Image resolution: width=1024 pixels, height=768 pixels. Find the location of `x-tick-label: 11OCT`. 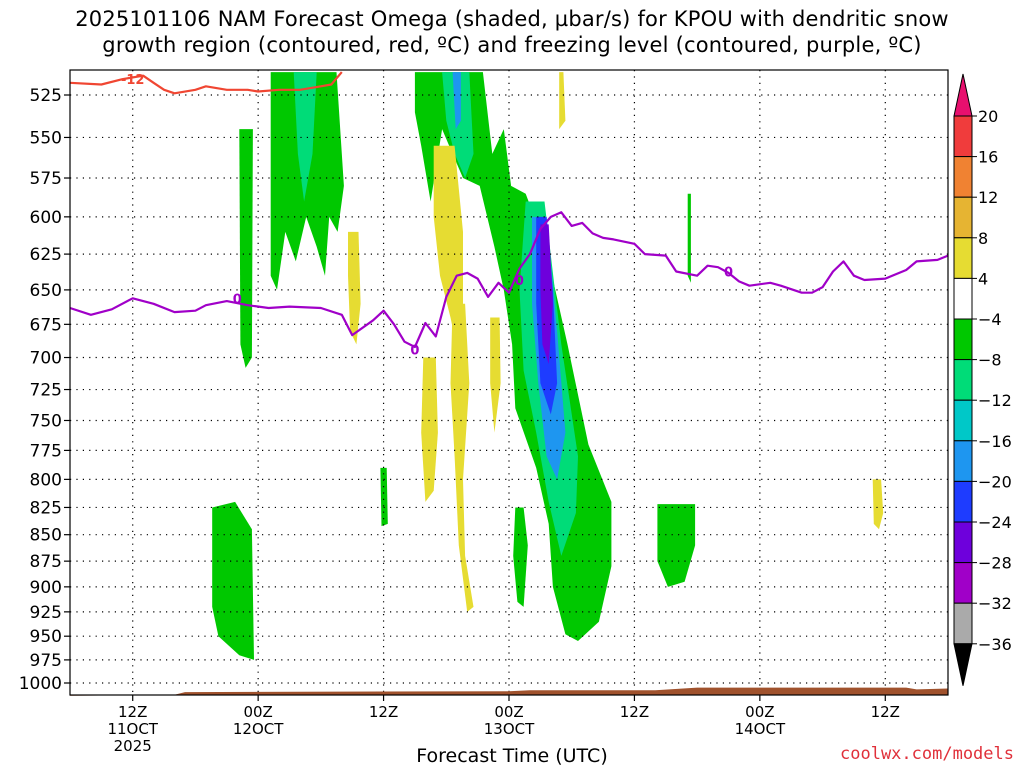

x-tick-label: 11OCT is located at coordinates (132, 729).